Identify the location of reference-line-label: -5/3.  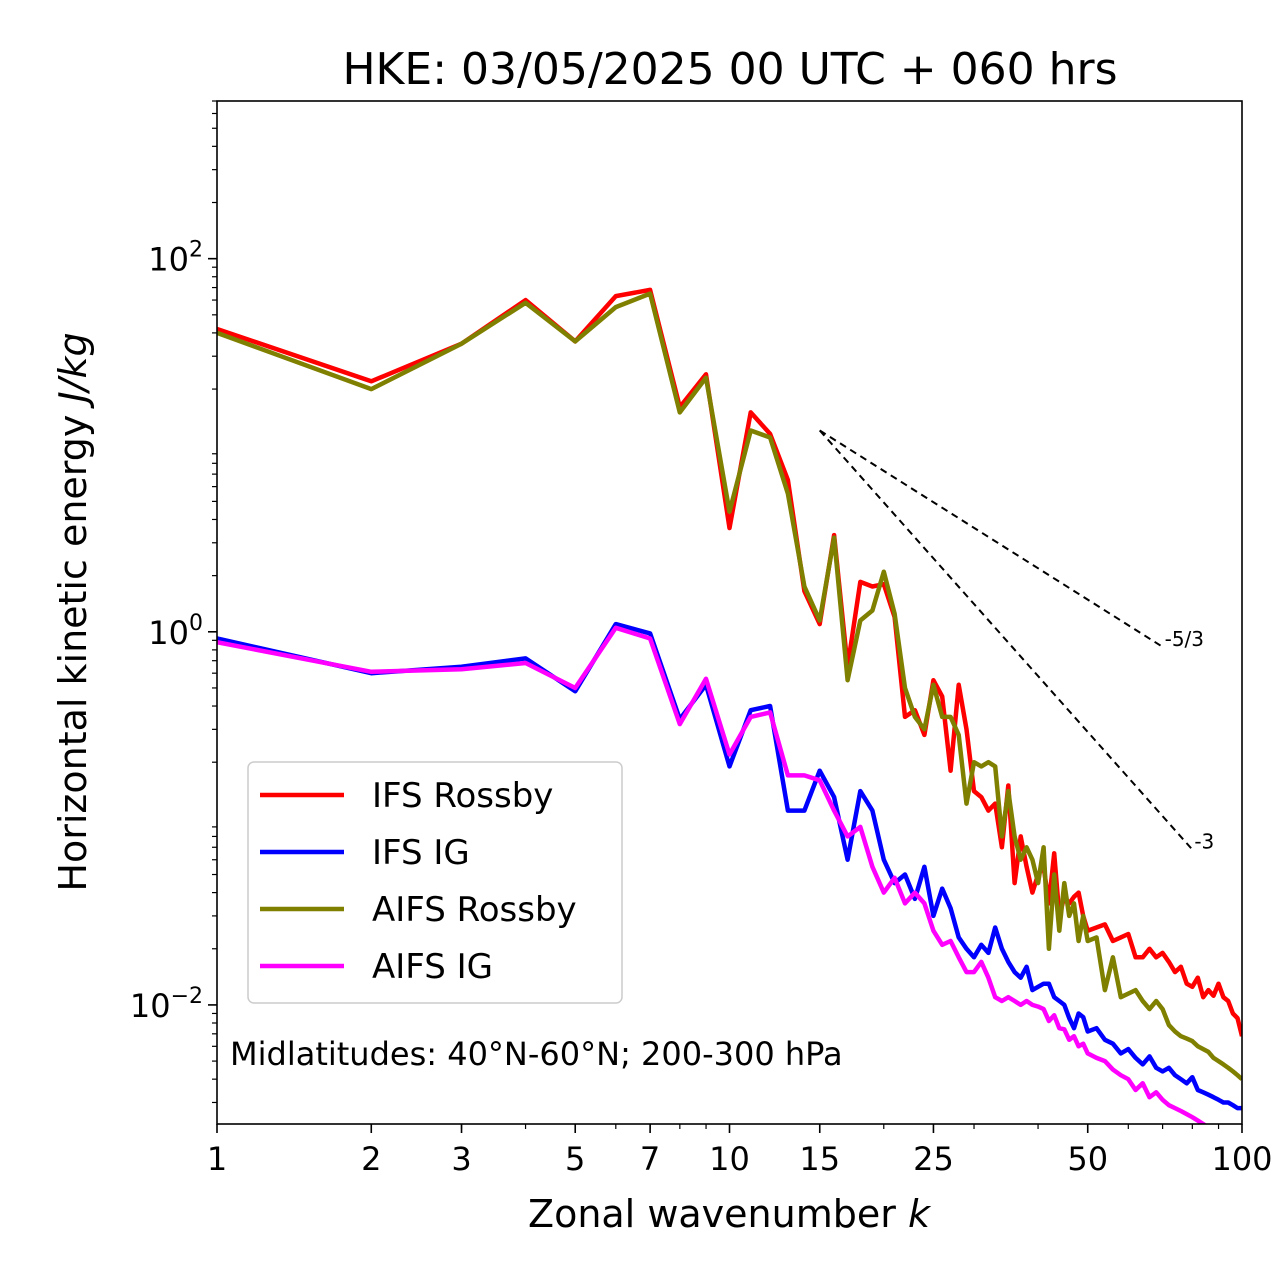
(1184, 639).